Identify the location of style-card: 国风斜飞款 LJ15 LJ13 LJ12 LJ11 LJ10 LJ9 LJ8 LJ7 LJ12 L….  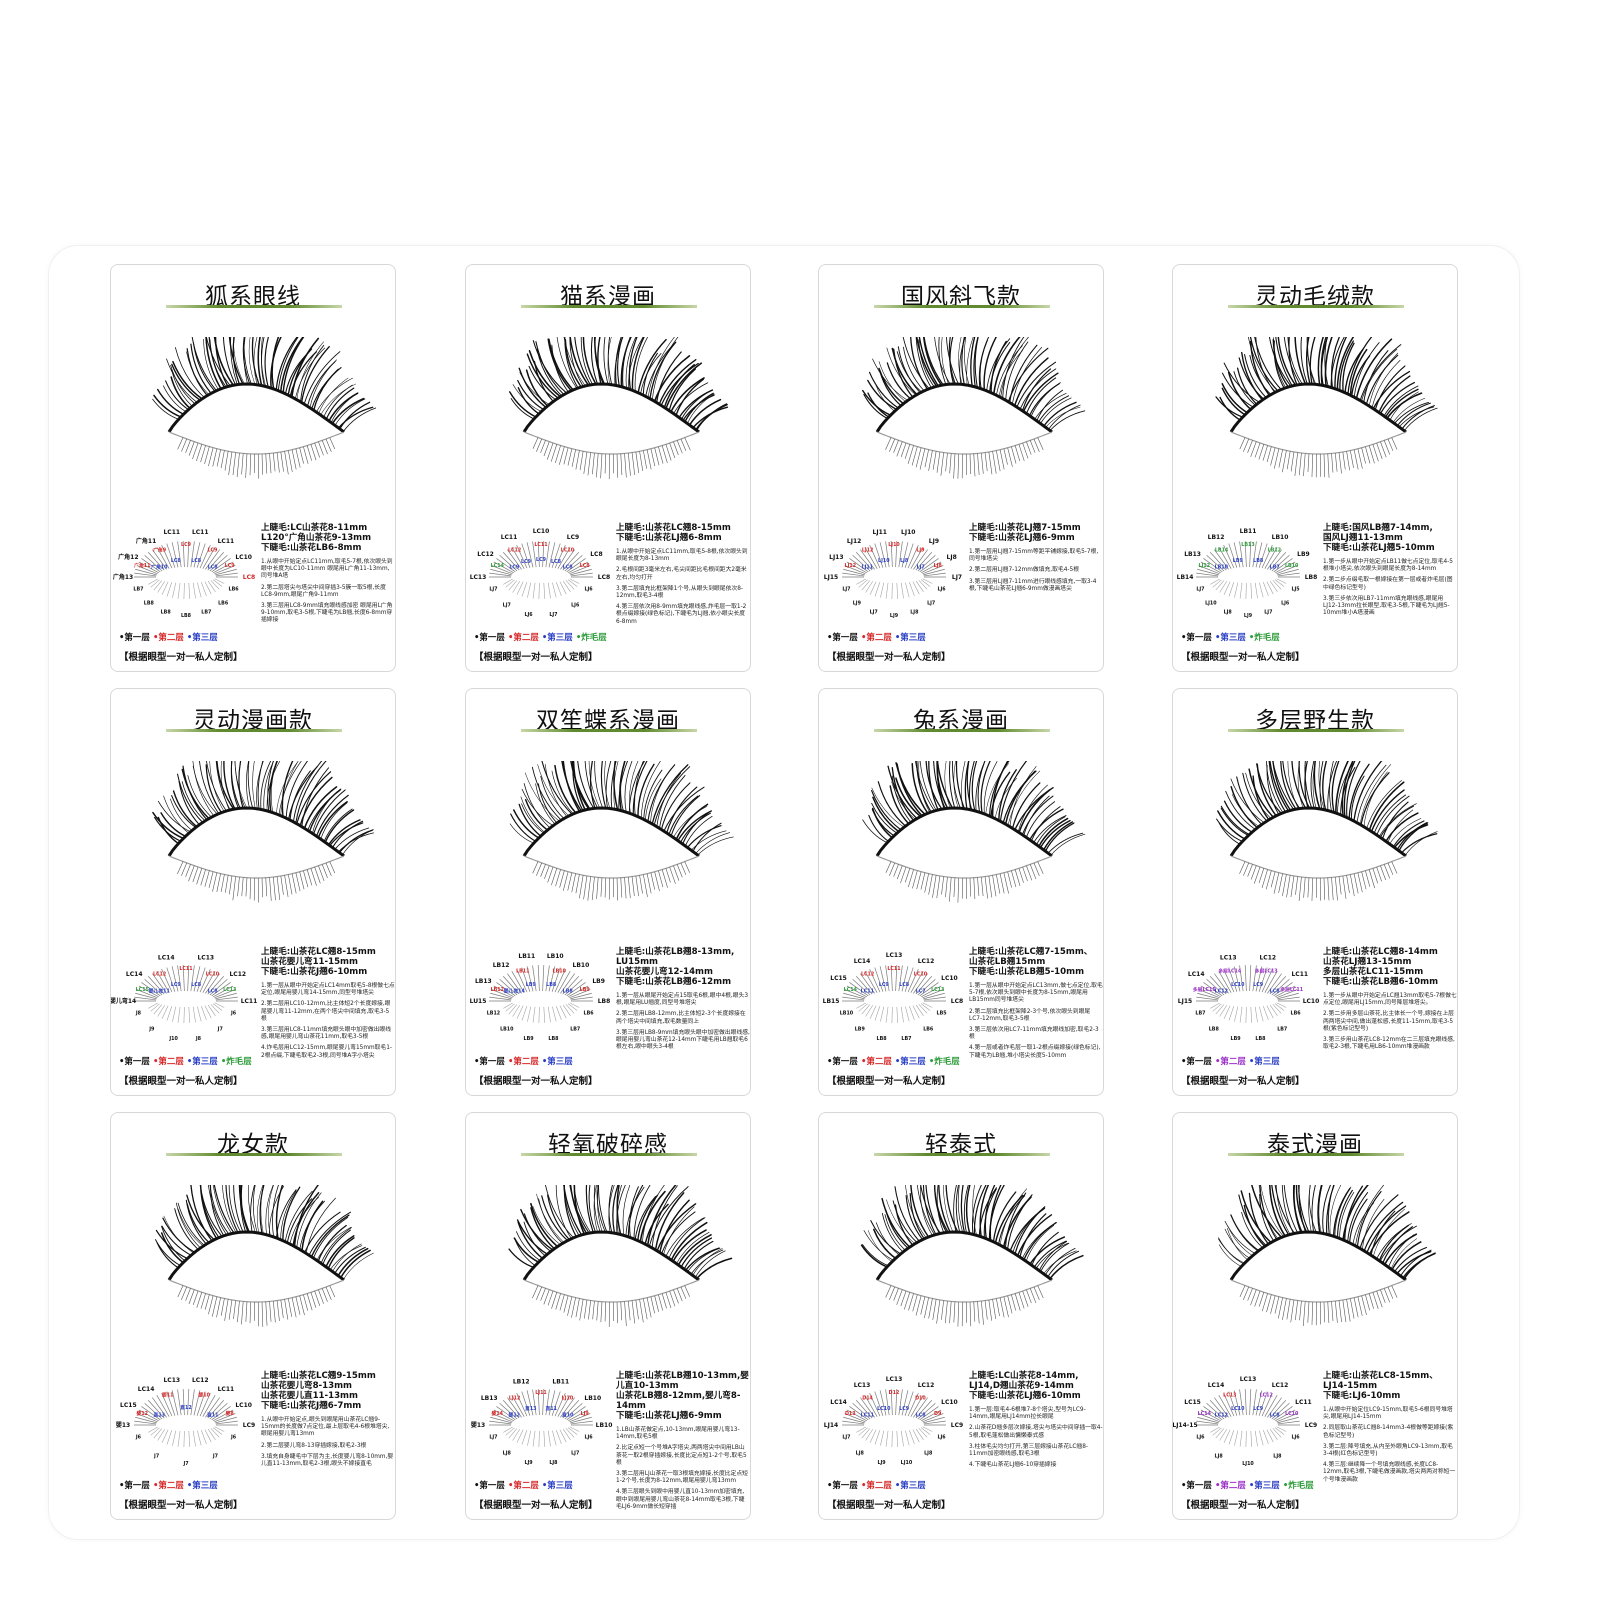
(961, 468).